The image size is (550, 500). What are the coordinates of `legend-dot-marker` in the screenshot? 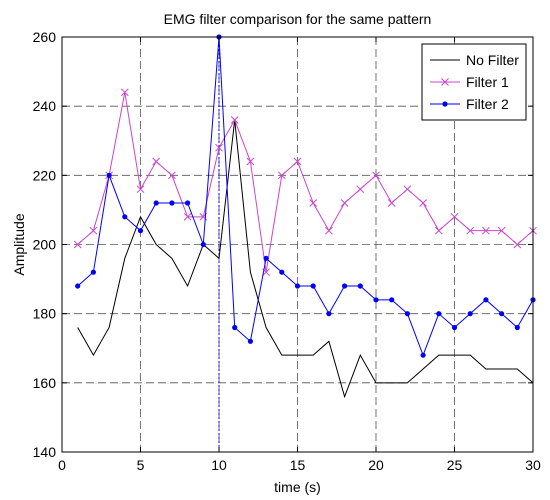 It's located at (445, 104).